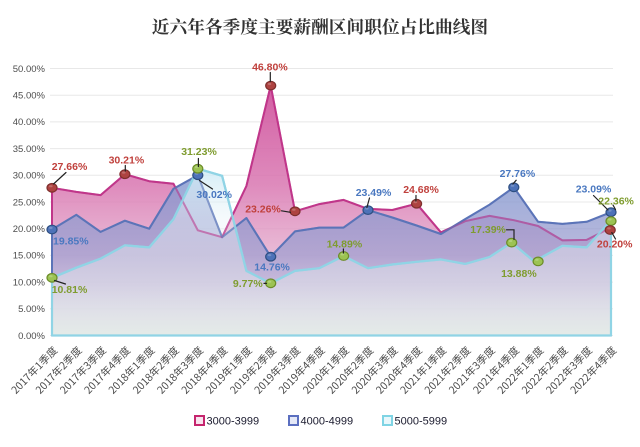 This screenshot has width=640, height=447. What do you see at coordinates (214, 195) in the screenshot?
I see `svg-text: 30.02%` at bounding box center [214, 195].